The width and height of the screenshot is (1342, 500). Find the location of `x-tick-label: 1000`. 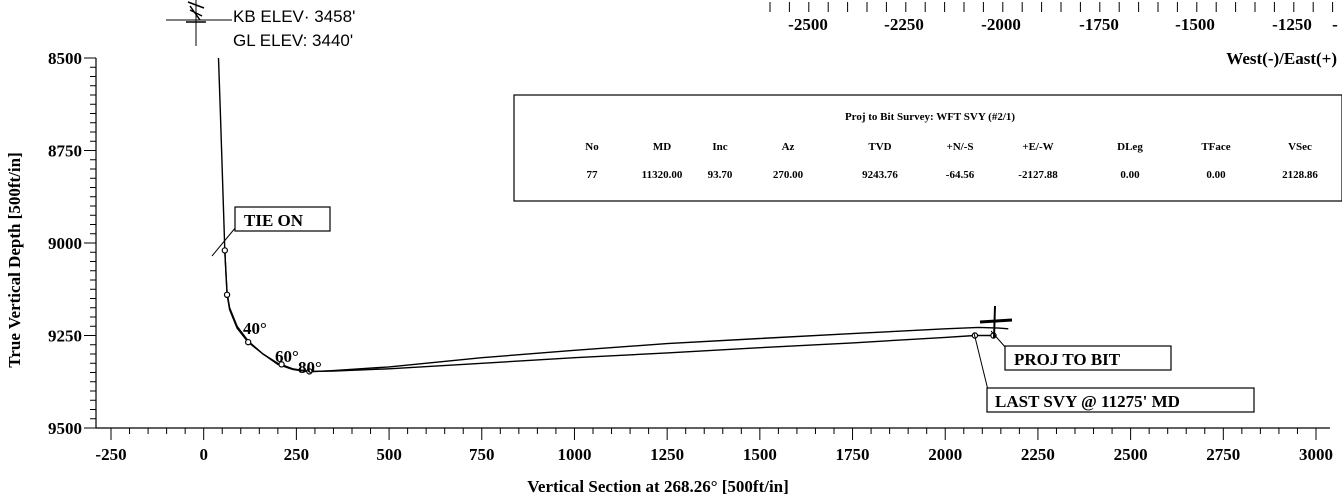

x-tick-label: 1000 is located at coordinates (574, 454).